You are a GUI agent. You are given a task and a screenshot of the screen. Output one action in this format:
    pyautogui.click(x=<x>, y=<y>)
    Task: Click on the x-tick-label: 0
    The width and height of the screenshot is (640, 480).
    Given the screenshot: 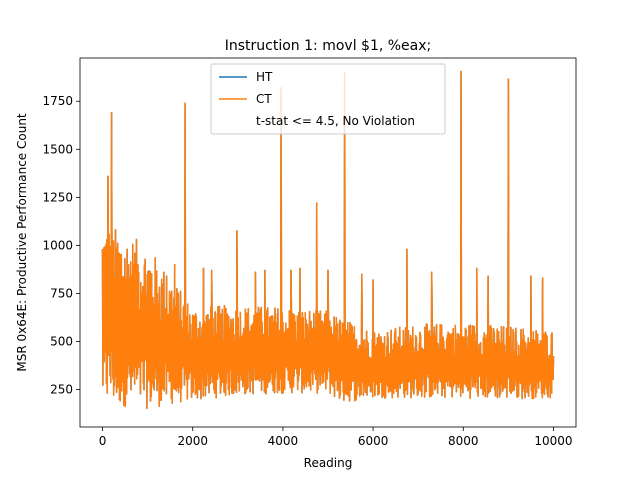 What is the action you would take?
    pyautogui.click(x=103, y=441)
    